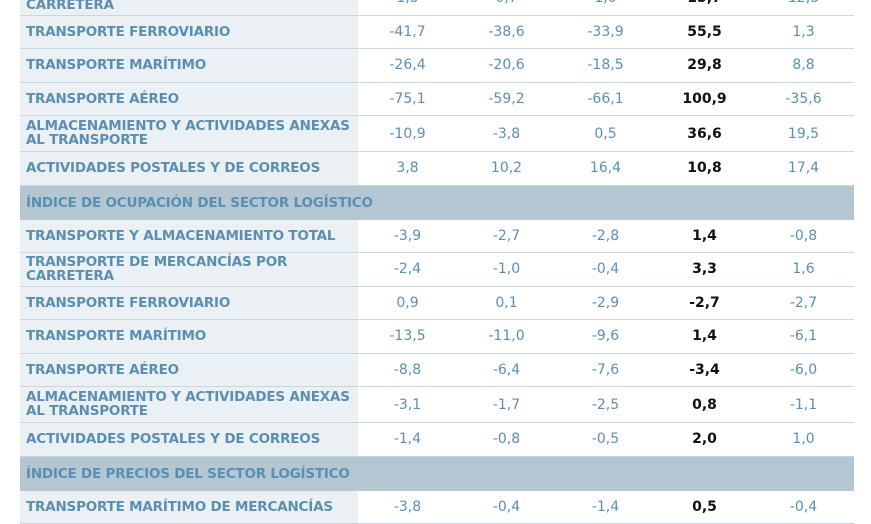 The image size is (871, 524). What do you see at coordinates (704, 370) in the screenshot?
I see `value-cell: -3,4` at bounding box center [704, 370].